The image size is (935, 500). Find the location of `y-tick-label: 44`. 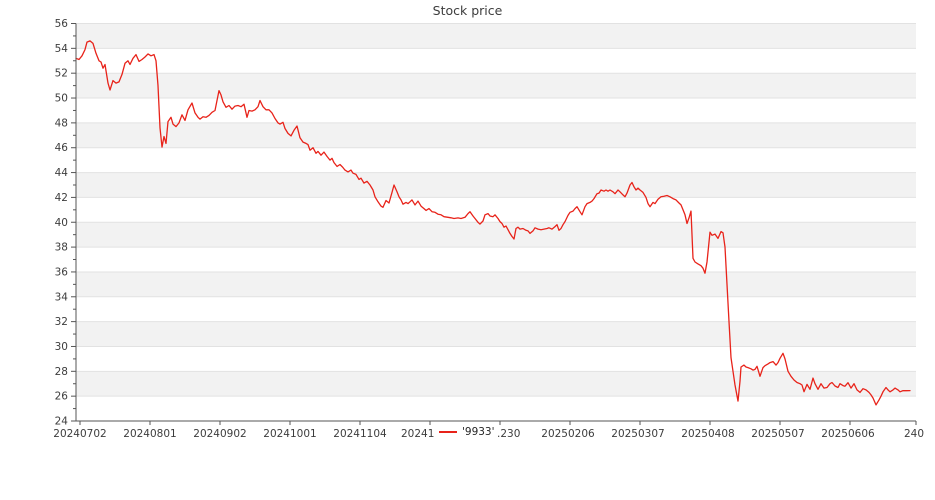

y-tick-label: 44 is located at coordinates (62, 173).